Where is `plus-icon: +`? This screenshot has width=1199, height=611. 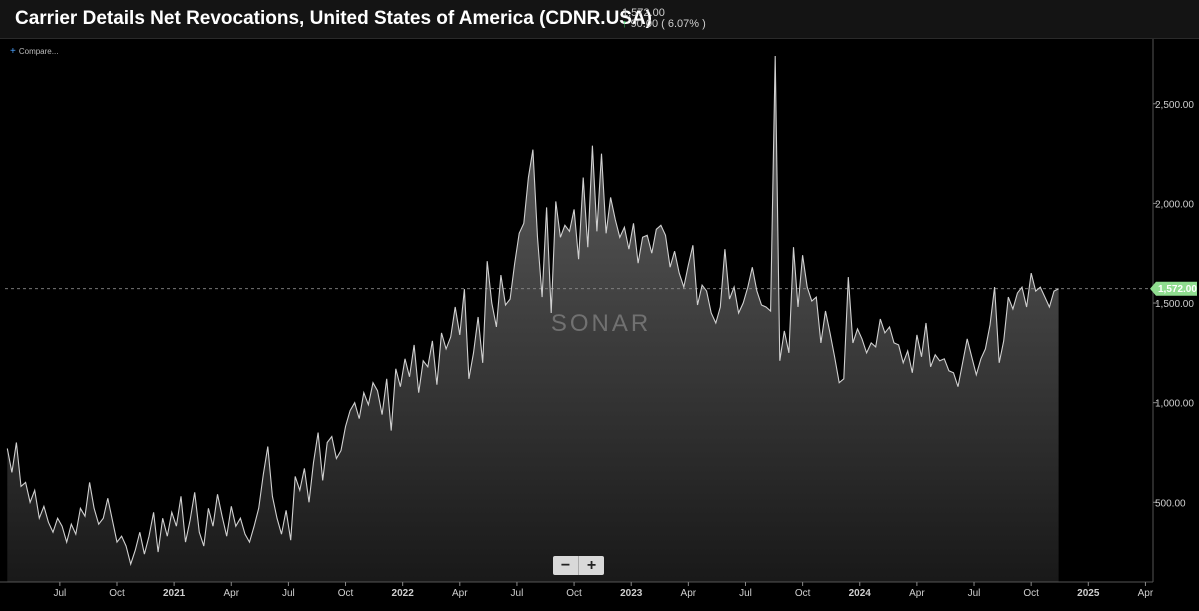
plus-icon: + is located at coordinates (13, 51).